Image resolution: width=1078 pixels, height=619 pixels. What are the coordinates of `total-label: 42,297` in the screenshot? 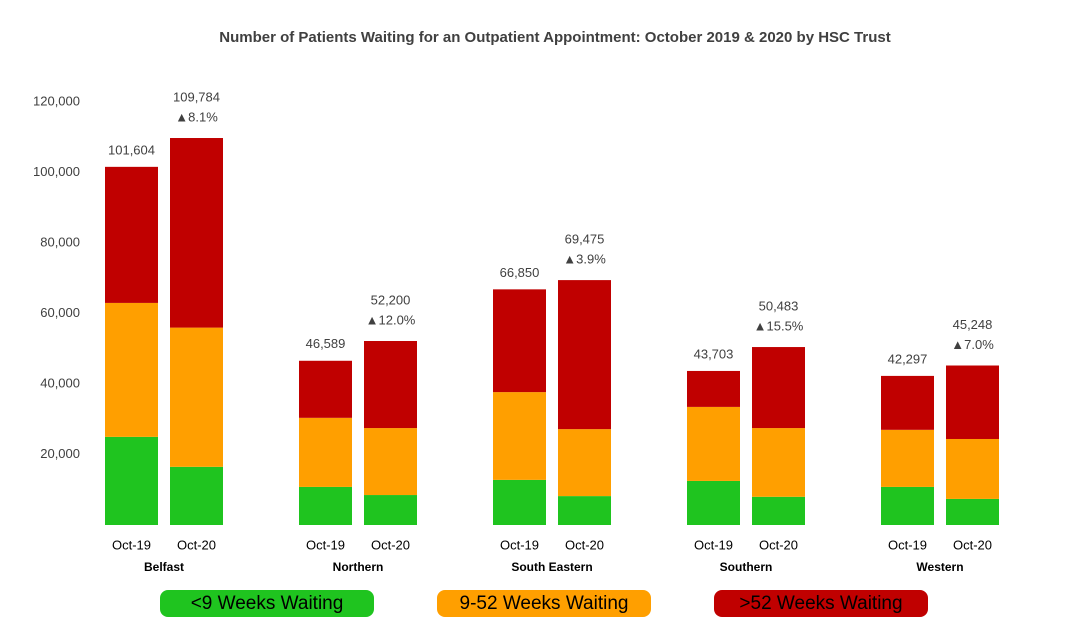 It's located at (908, 358).